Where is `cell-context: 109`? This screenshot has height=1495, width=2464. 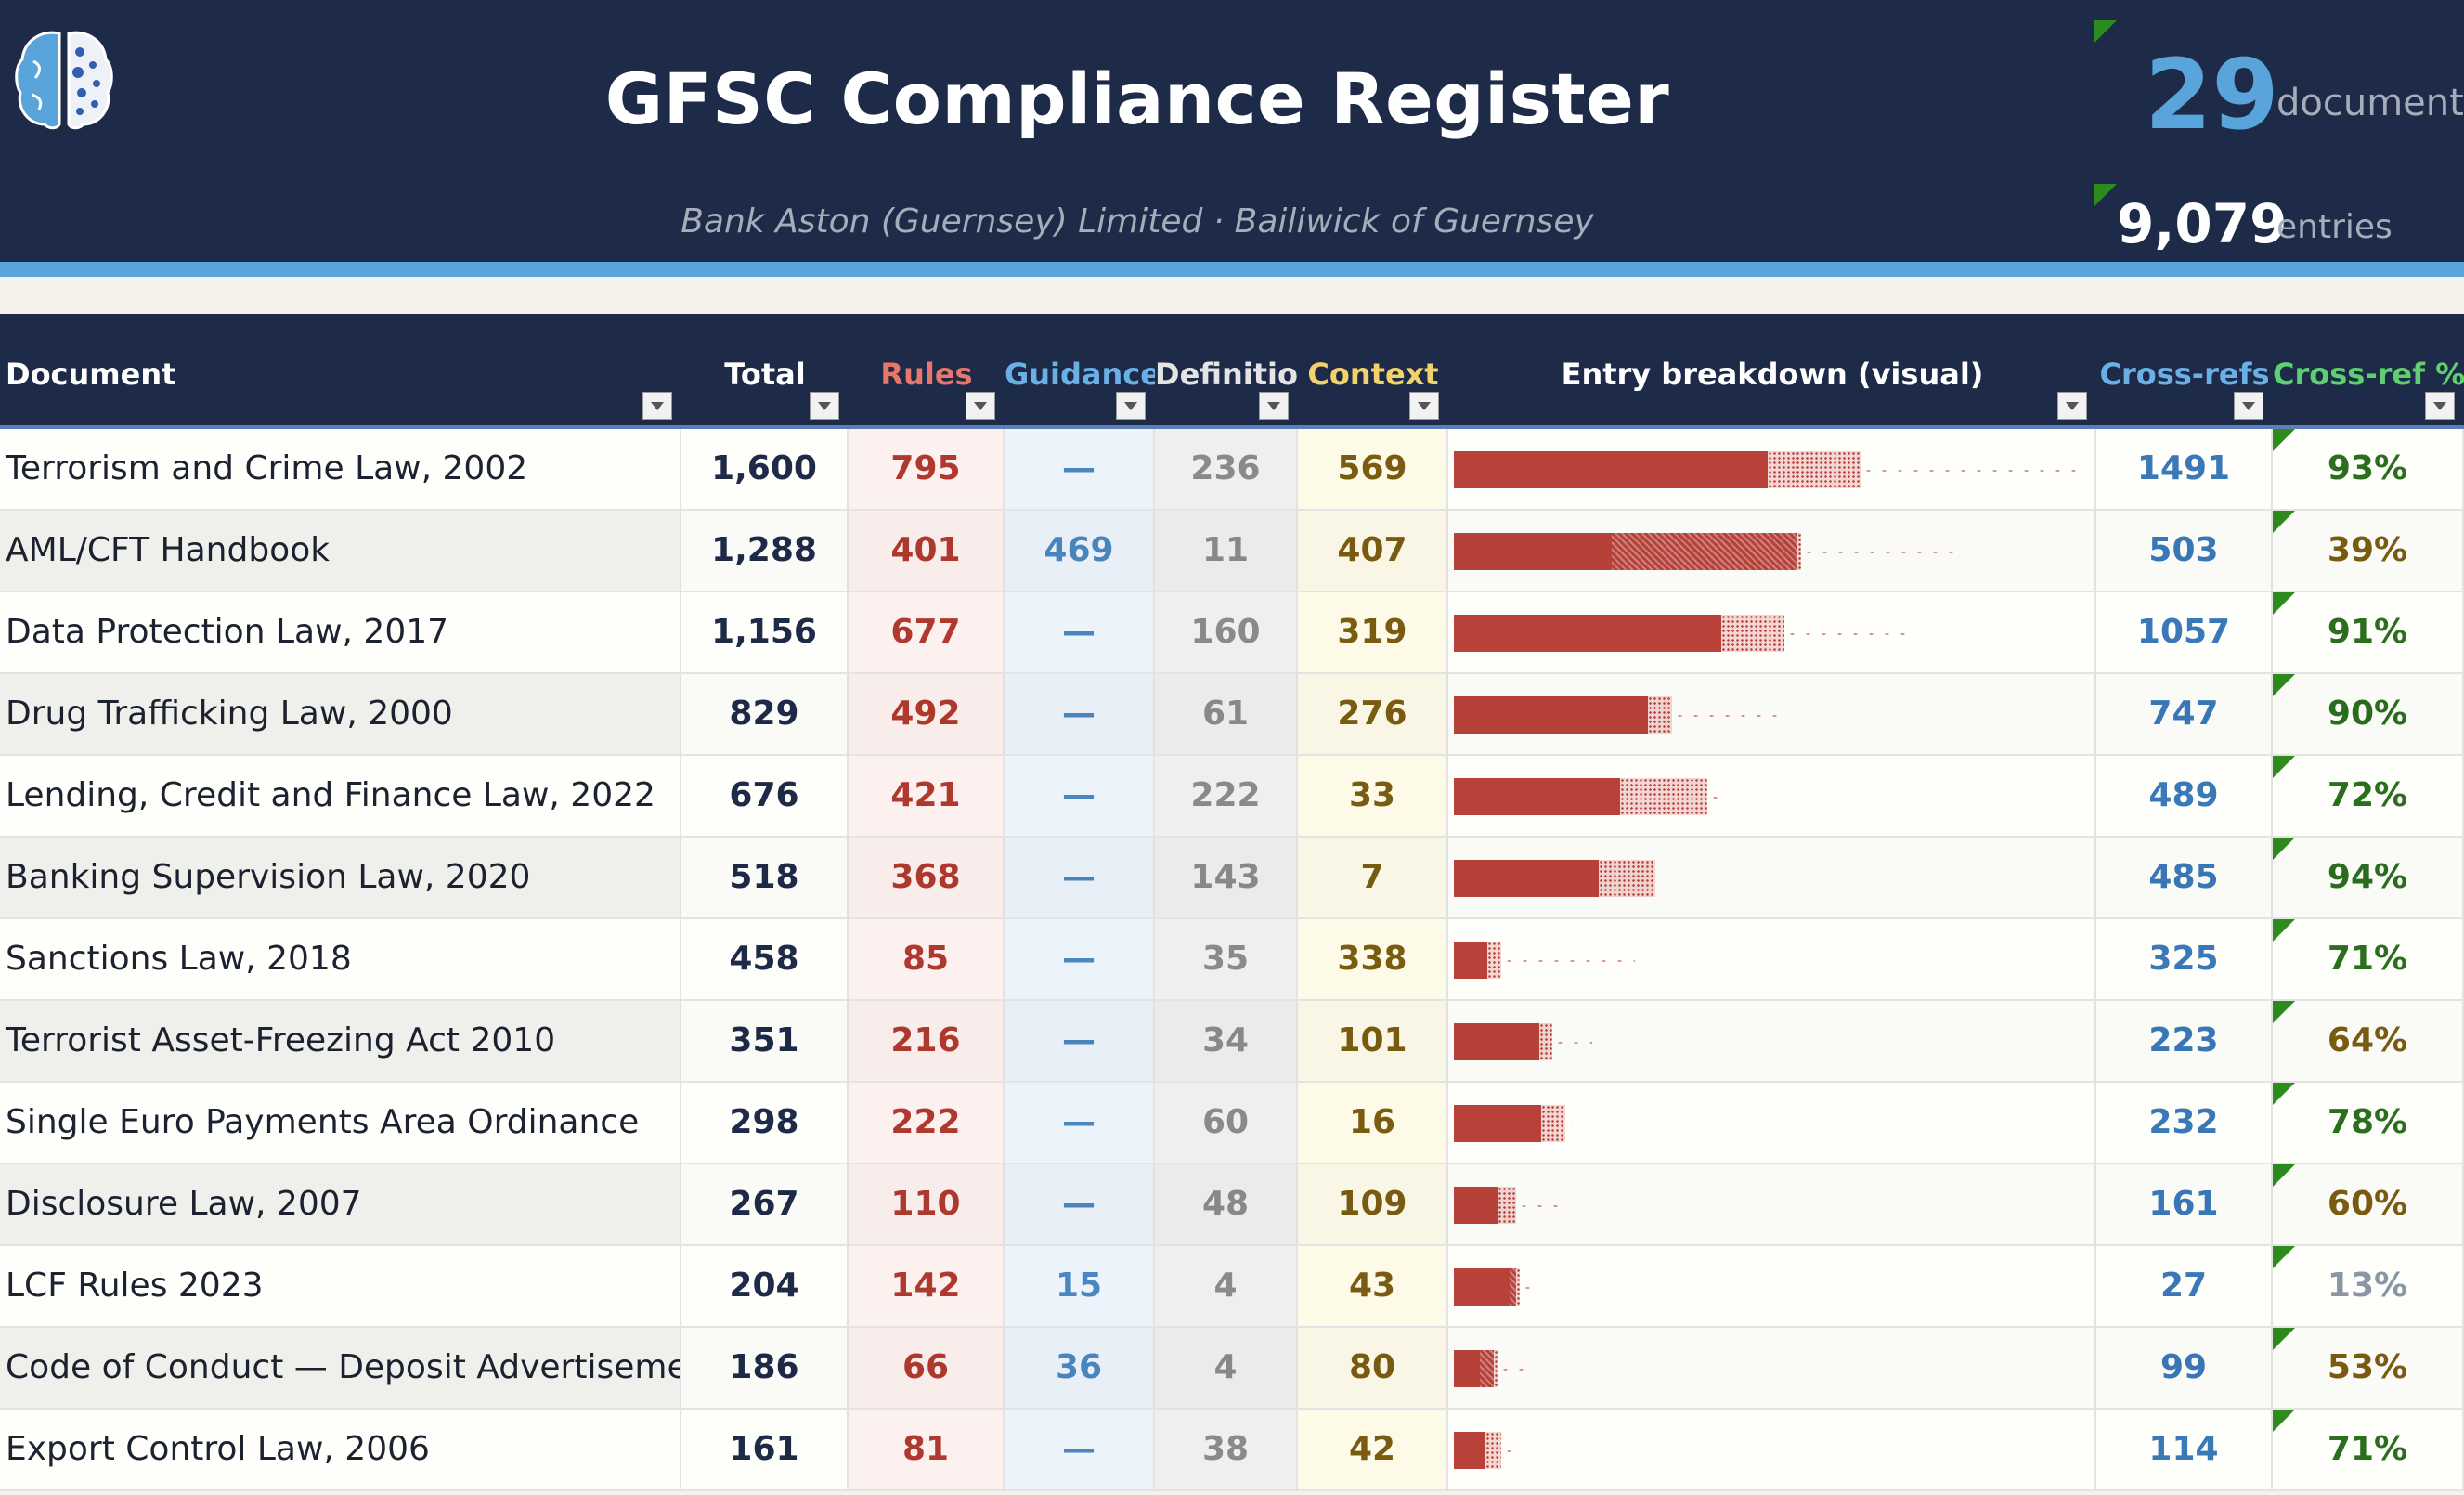
cell-context: 109 is located at coordinates (1373, 1204).